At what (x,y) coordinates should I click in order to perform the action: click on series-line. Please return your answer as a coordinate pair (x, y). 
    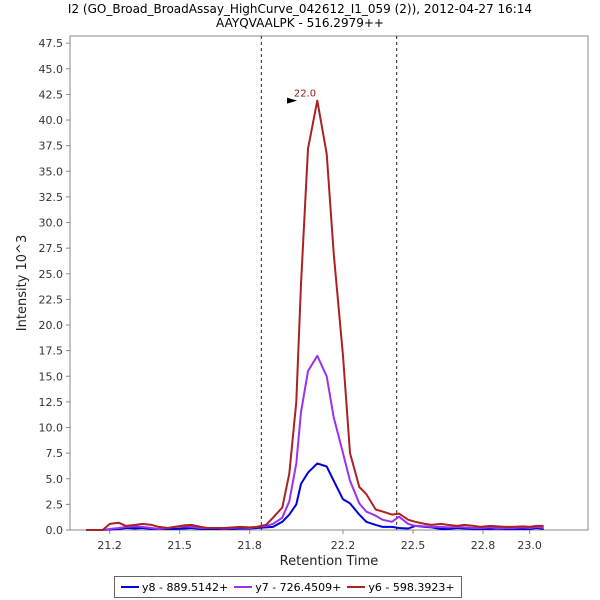
    Looking at the image, I should click on (315, 496).